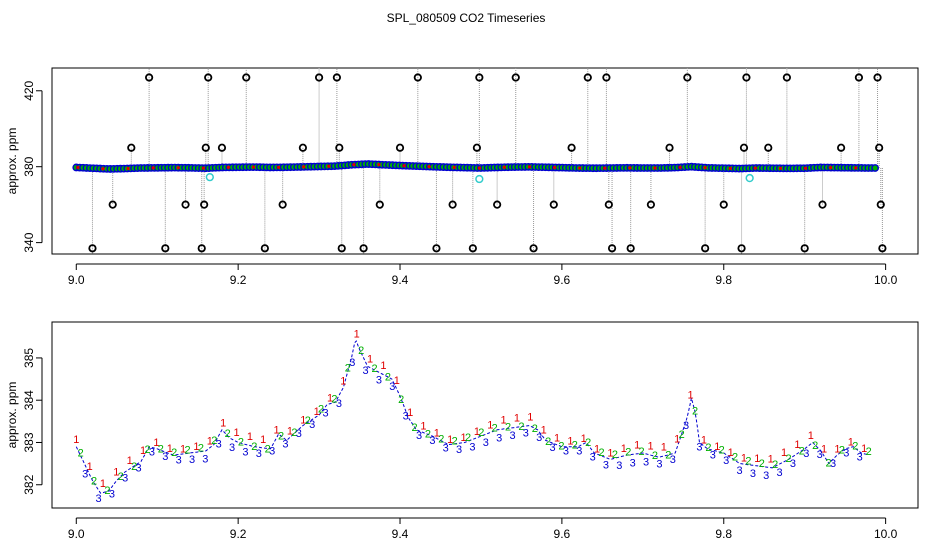  What do you see at coordinates (723, 533) in the screenshot?
I see `bottom-x-tick-label: 9.8` at bounding box center [723, 533].